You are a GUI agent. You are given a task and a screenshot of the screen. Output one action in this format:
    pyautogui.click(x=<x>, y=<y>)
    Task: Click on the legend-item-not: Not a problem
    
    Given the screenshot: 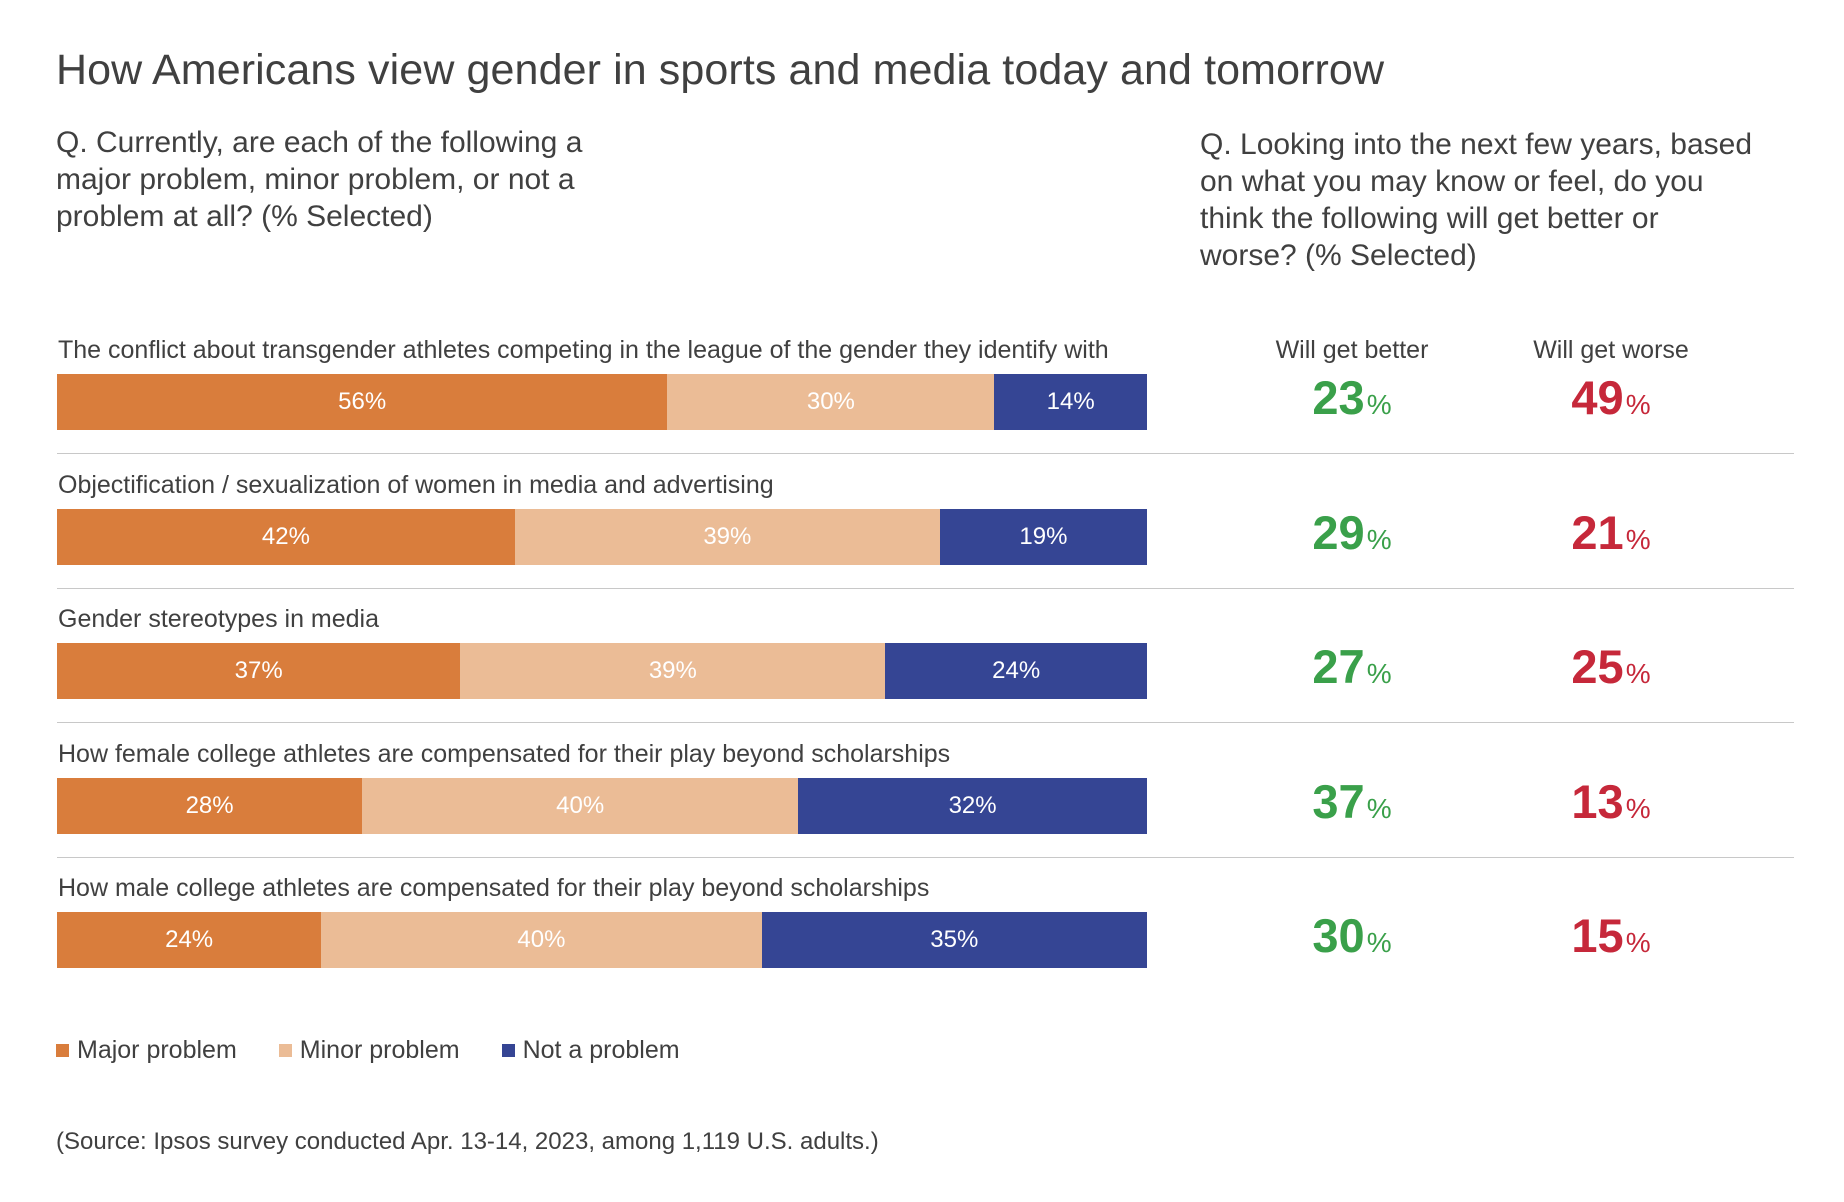 What is the action you would take?
    pyautogui.click(x=590, y=1050)
    